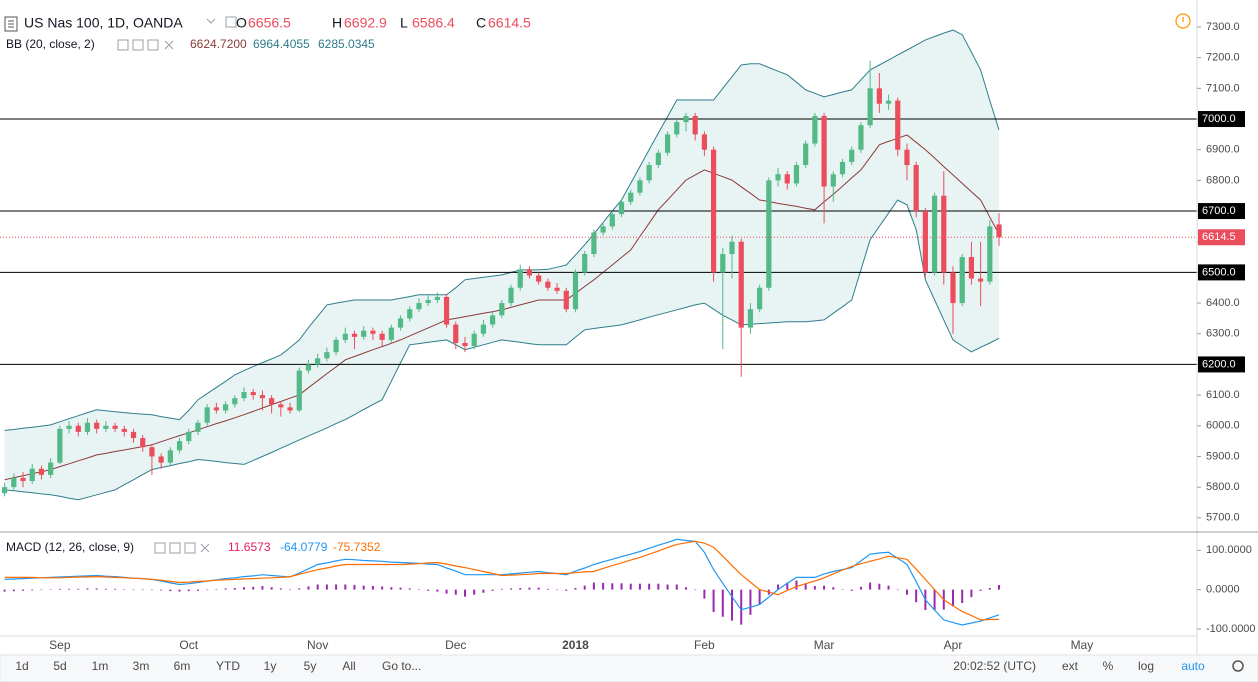 The width and height of the screenshot is (1258, 682). Describe the element at coordinates (70, 547) in the screenshot. I see `macd-title: MACD (12, 26, close, 9)` at that location.